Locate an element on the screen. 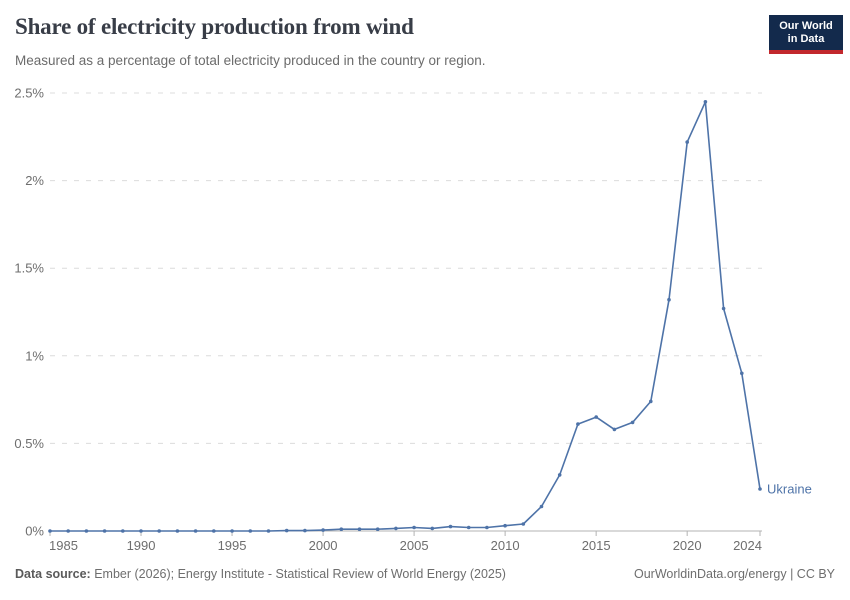  x-tick-label: 1990 is located at coordinates (141, 545).